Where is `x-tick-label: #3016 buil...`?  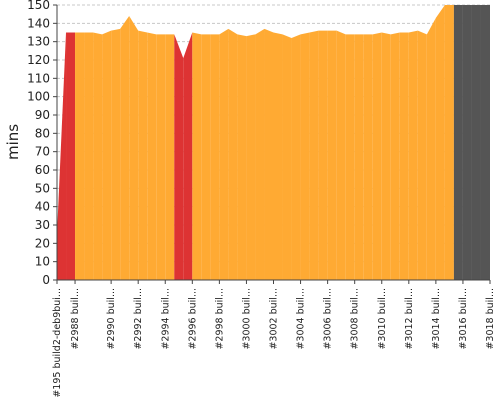 x-tick-label: #3016 buil... is located at coordinates (463, 319).